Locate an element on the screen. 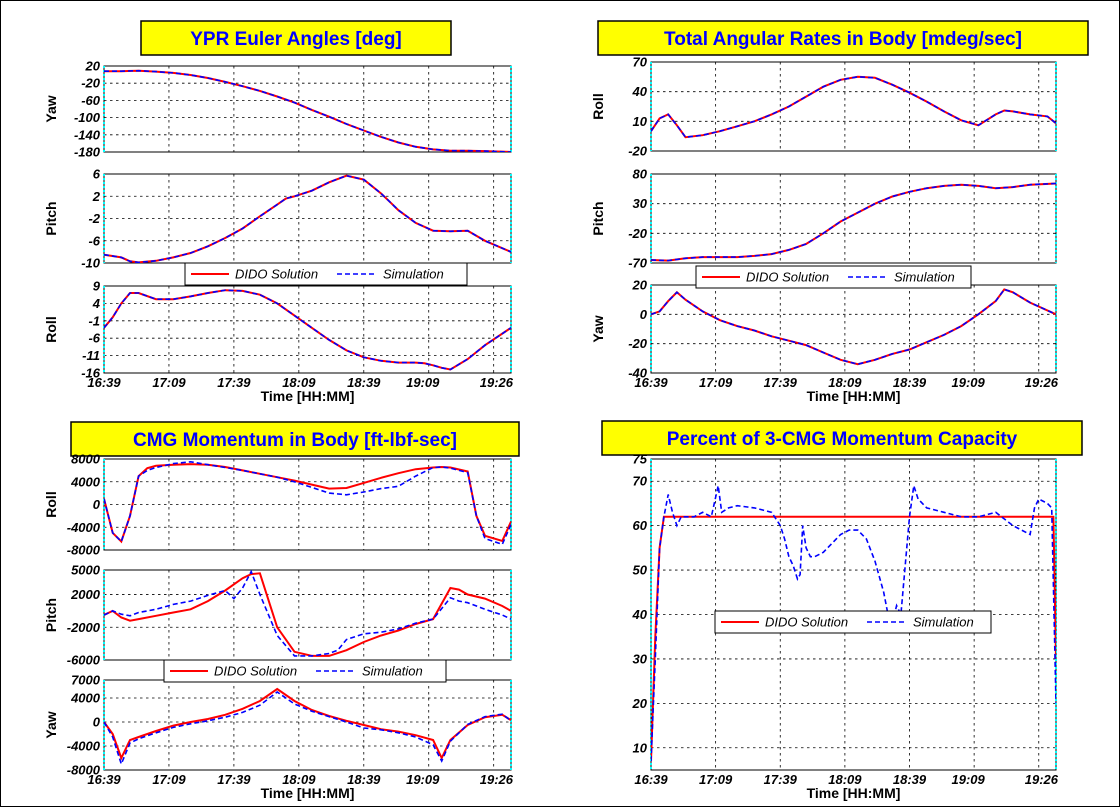 This screenshot has width=1120, height=807. chart-title-cmg: CMG Momentum in Body [ft-lbf-sec] is located at coordinates (295, 439).